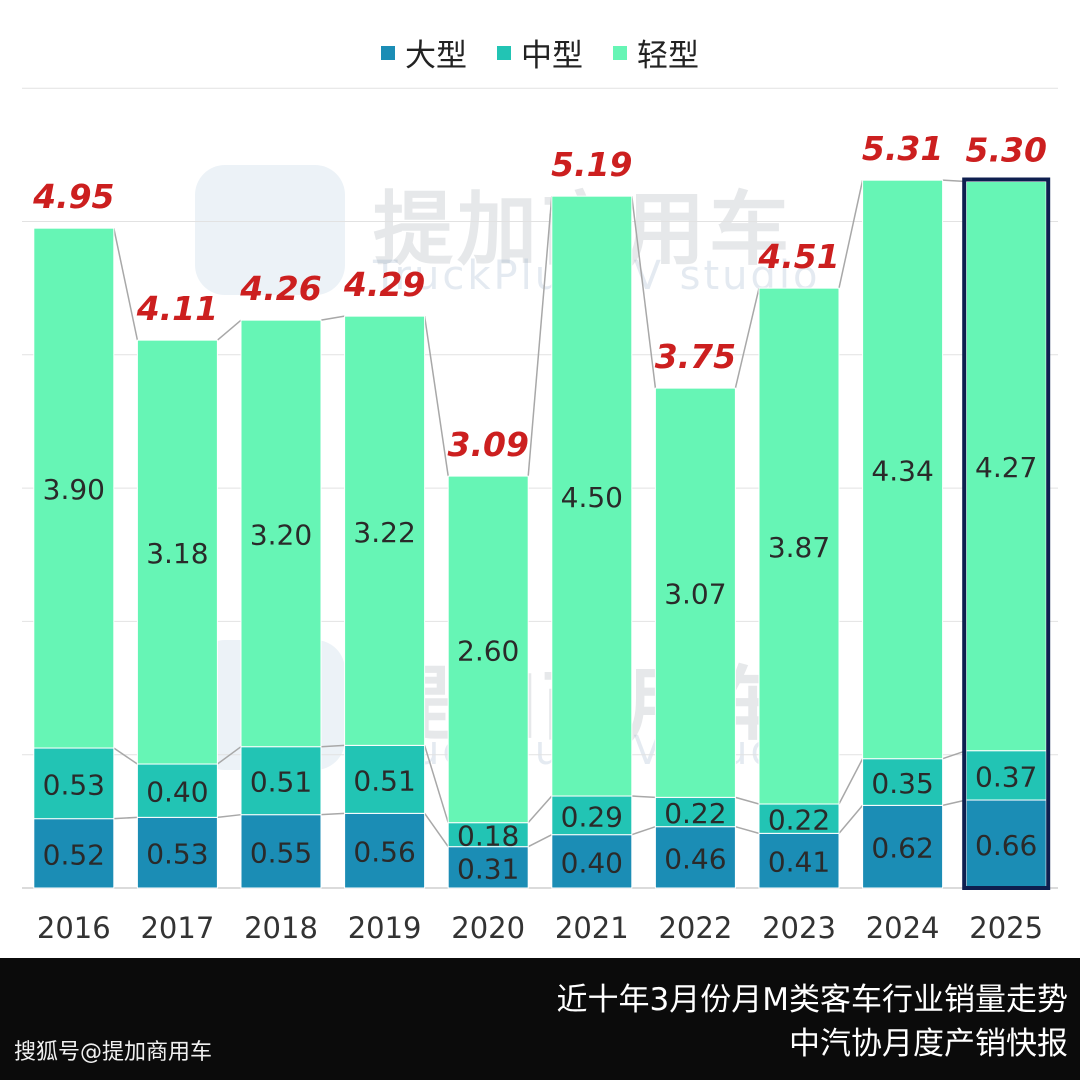 The image size is (1080, 1080). What do you see at coordinates (487, 444) in the screenshot?
I see `total-value-label: 3.09` at bounding box center [487, 444].